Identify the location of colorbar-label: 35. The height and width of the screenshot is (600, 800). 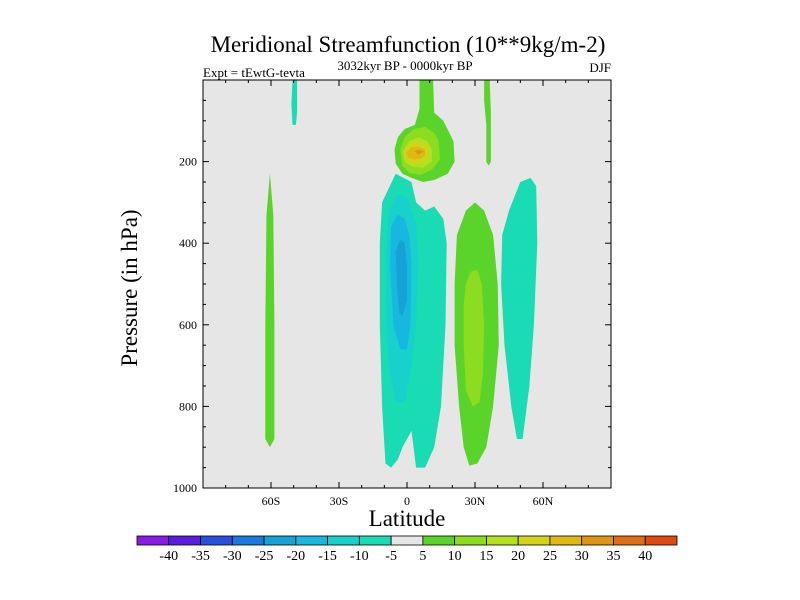
(613, 556).